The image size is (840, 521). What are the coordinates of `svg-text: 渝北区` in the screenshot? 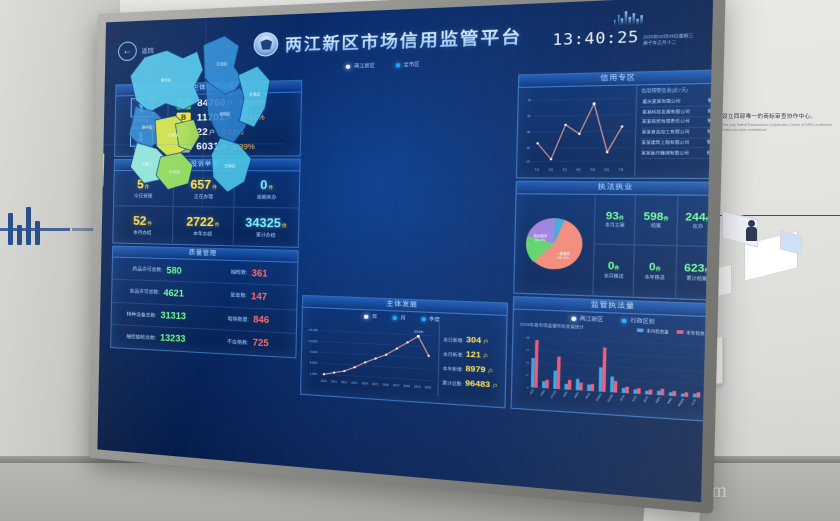 It's located at (166, 79).